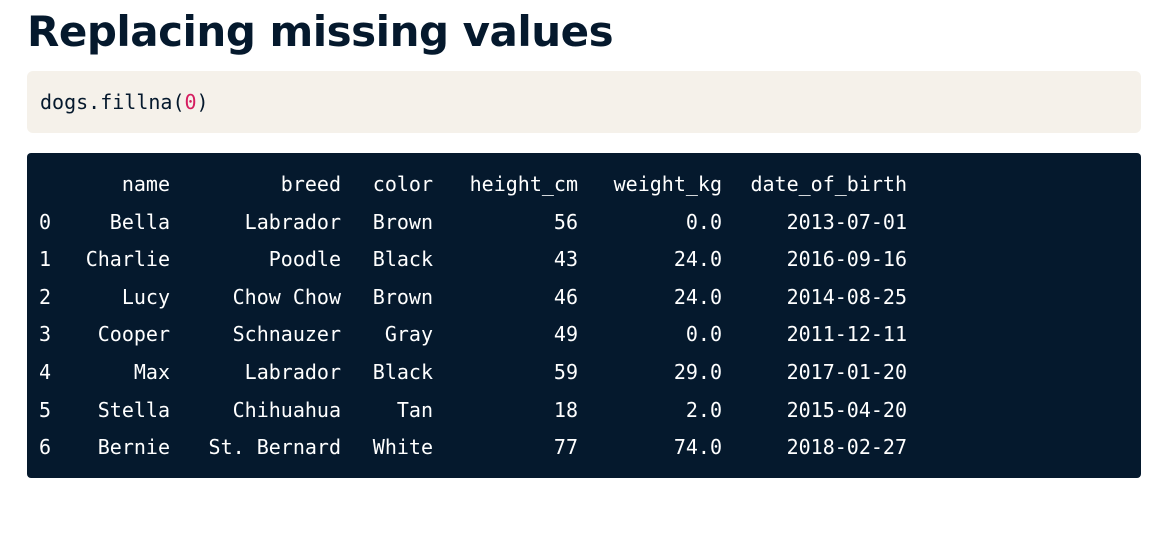 The height and width of the screenshot is (542, 1166). I want to click on column-header-date-of-birth: date_of_birth, so click(828, 184).